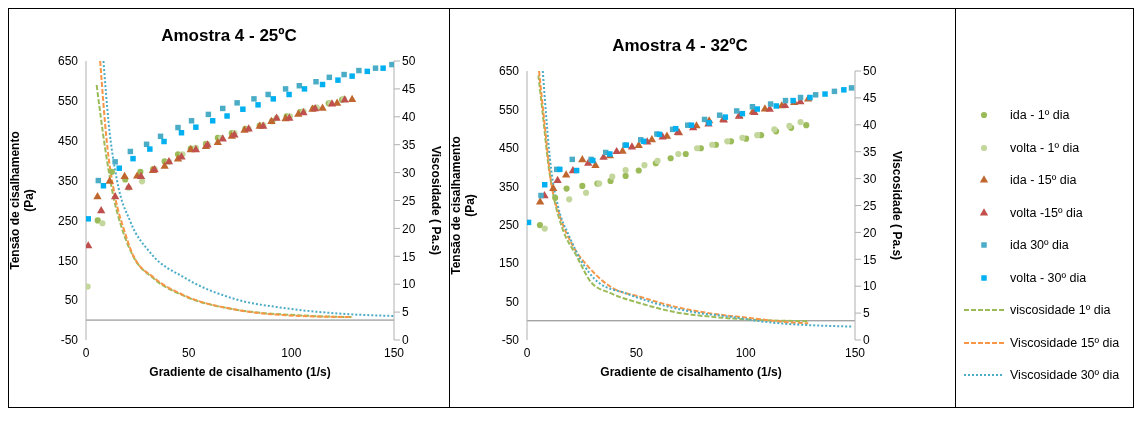  Describe the element at coordinates (1065, 342) in the screenshot. I see `legend-label: Viscosidade 15º dia` at that location.